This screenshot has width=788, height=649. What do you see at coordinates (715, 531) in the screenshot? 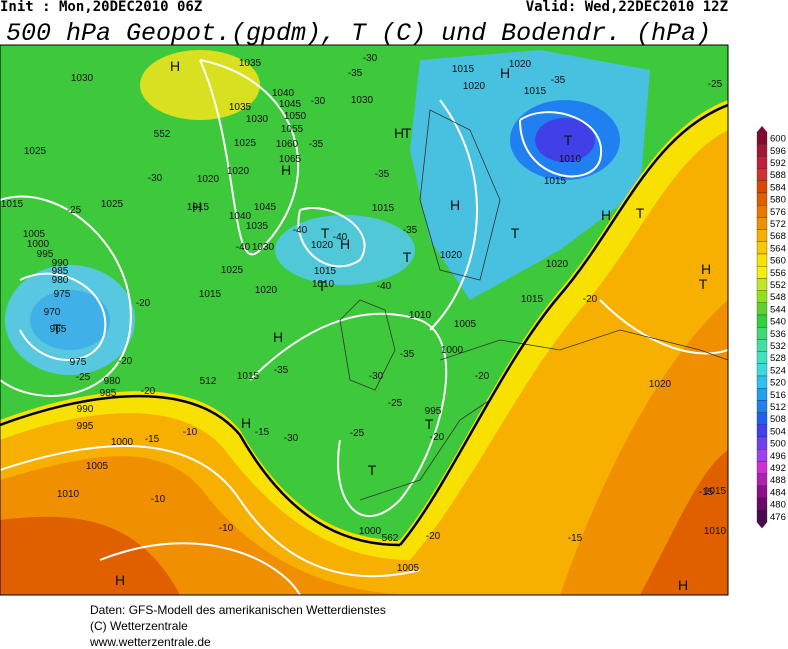
I see `isobar-label: 1010` at bounding box center [715, 531].